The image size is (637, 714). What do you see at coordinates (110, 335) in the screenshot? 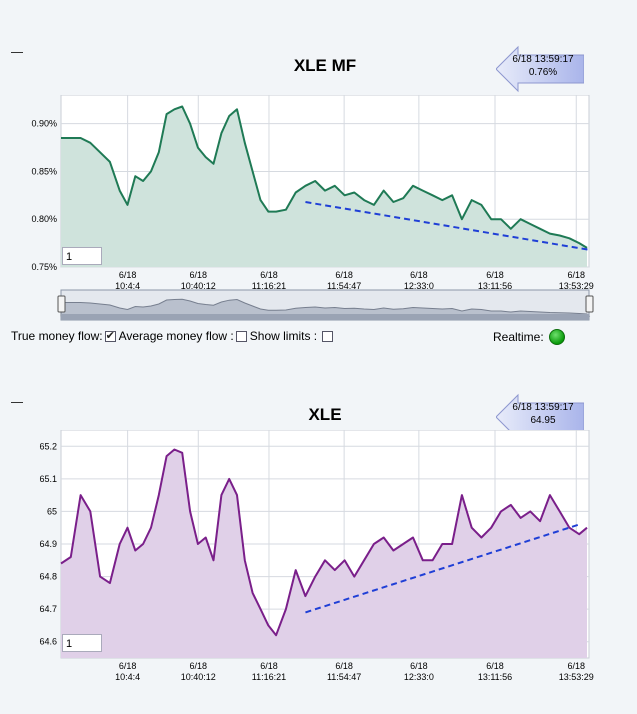
I see `true-money-flow-checkbox` at bounding box center [110, 335].